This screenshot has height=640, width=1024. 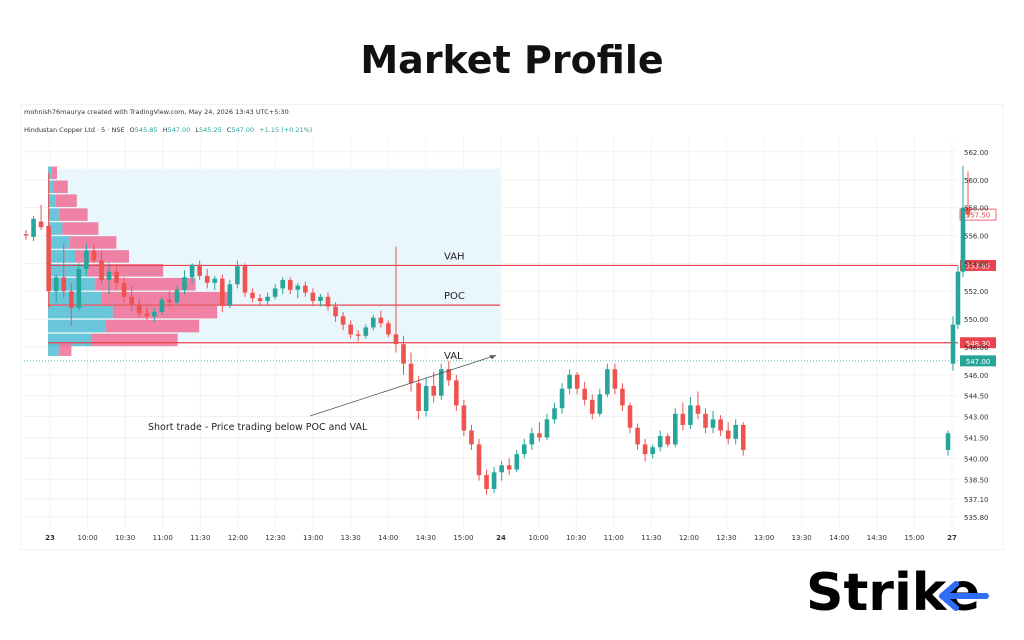 I want to click on y-tick-label: 554.00, so click(x=976, y=264).